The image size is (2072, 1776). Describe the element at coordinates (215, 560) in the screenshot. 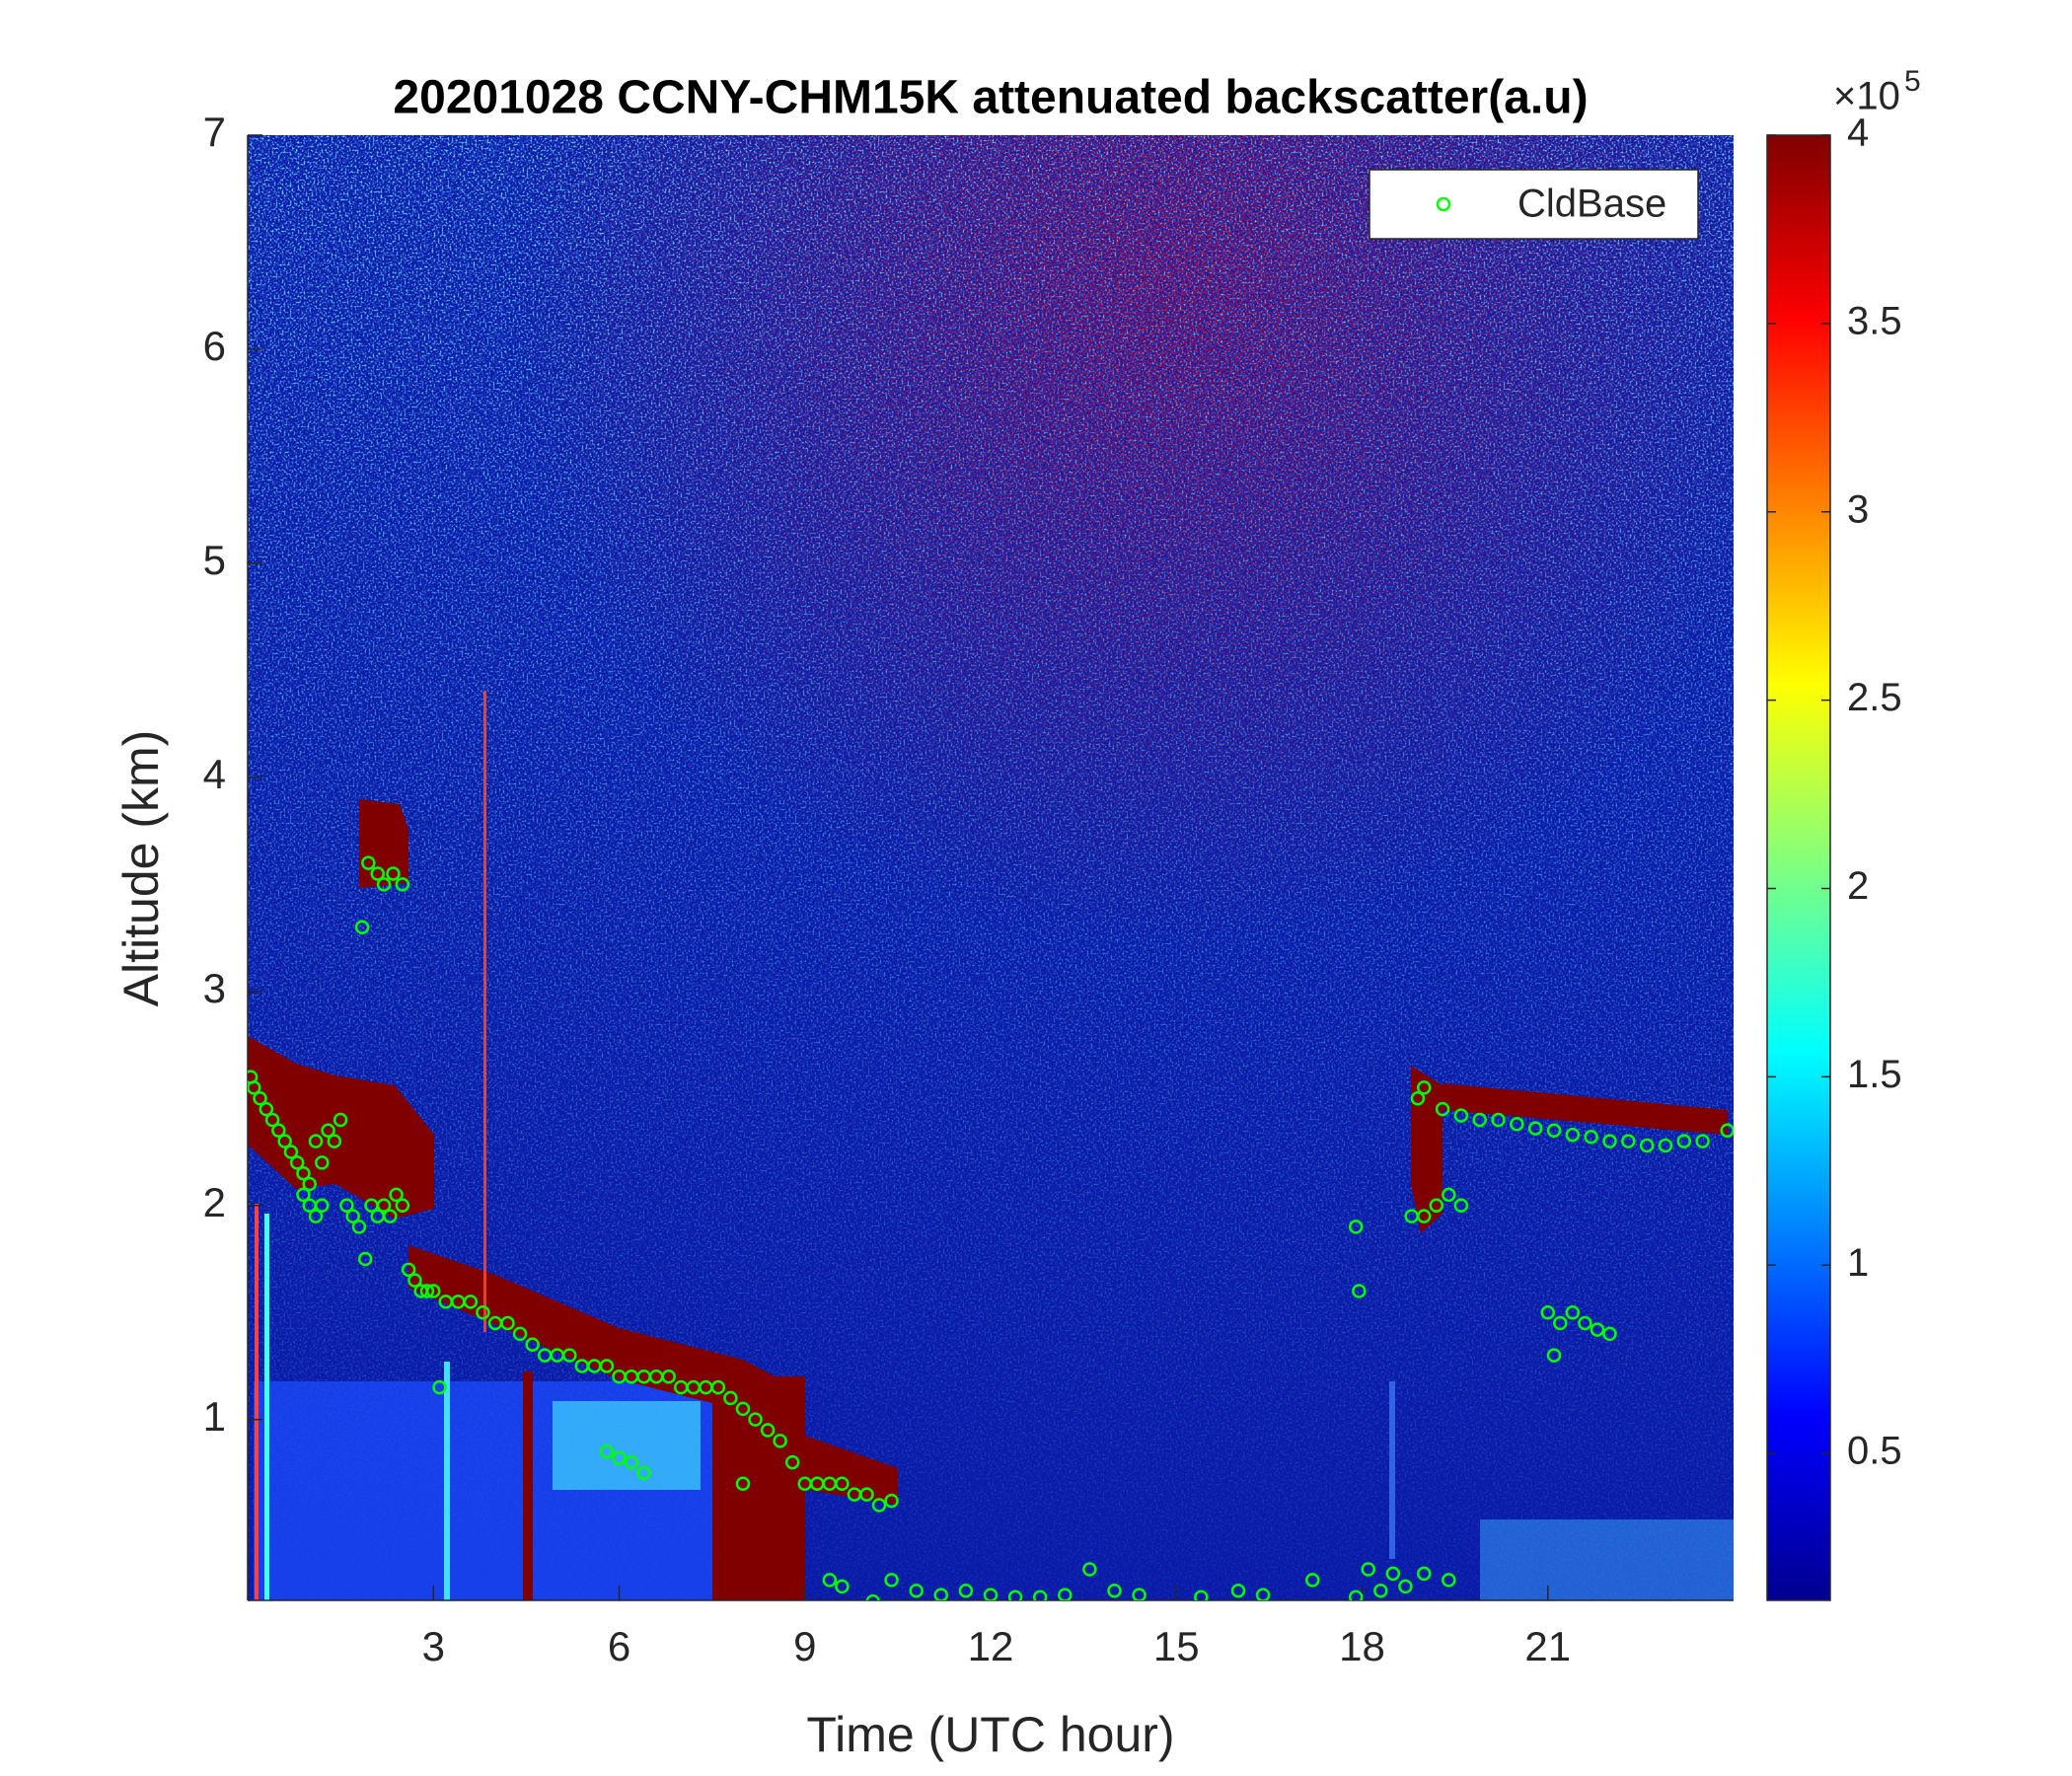

I see `y-tick-label: 5` at that location.